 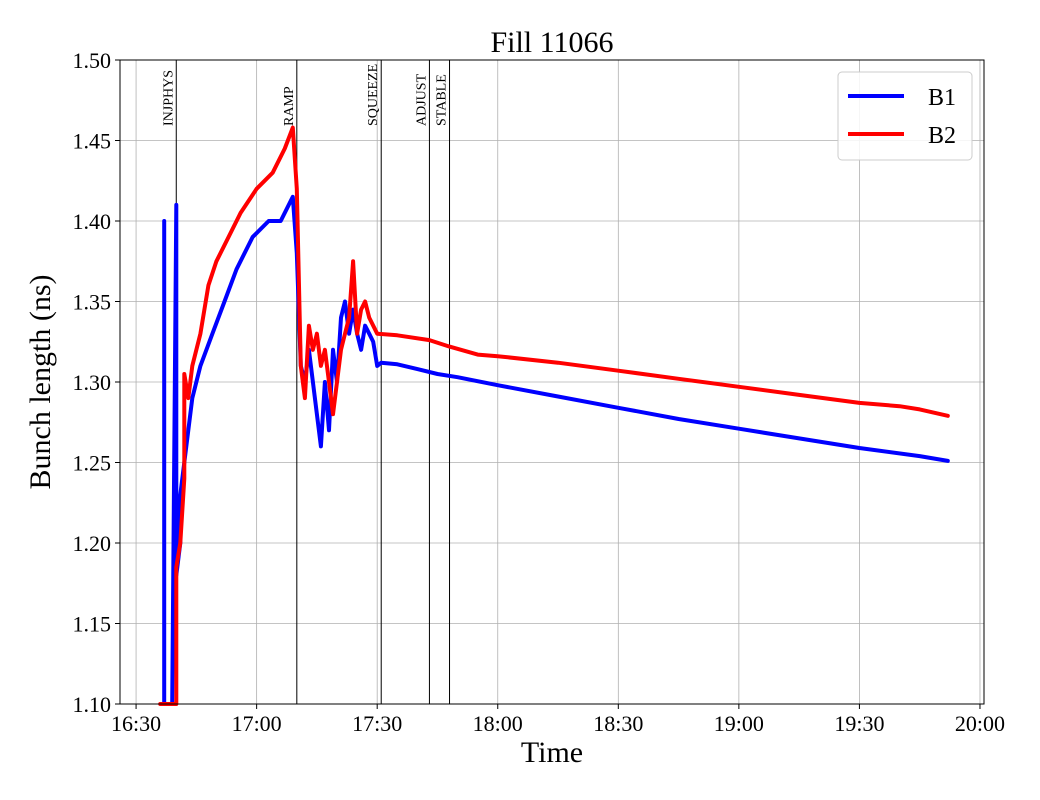 What do you see at coordinates (92, 60) in the screenshot?
I see `y-tick-label: 1.50` at bounding box center [92, 60].